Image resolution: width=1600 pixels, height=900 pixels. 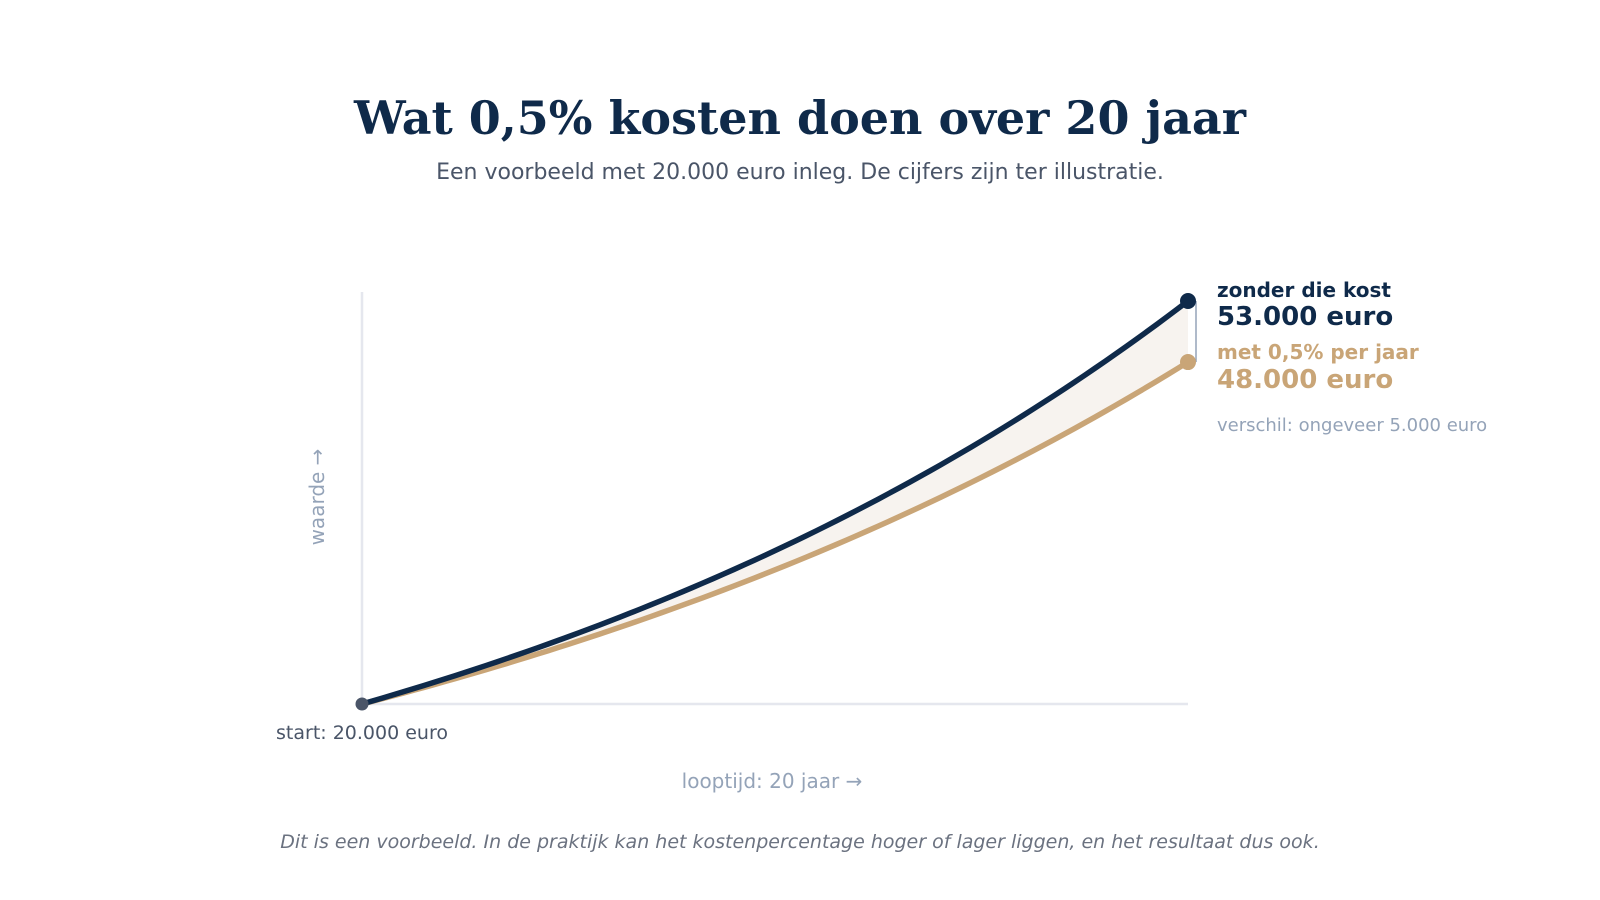 I want to click on series-name-with-cost: met 0,5% per jaar, so click(x=1318, y=352).